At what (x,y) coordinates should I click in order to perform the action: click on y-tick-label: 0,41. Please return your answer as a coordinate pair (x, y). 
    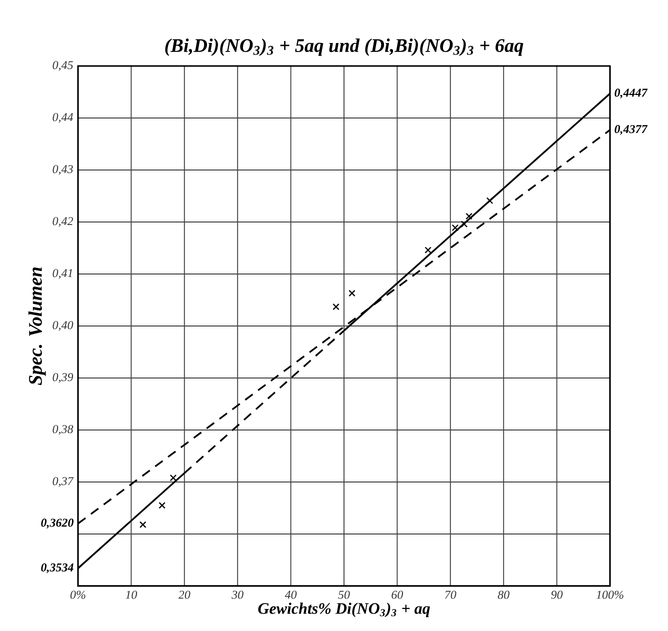
    Looking at the image, I should click on (62, 274).